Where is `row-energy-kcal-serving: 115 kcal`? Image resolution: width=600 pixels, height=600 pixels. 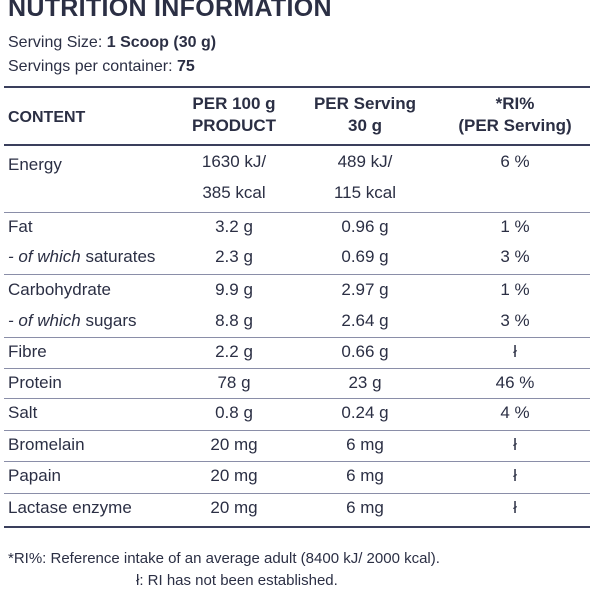 row-energy-kcal-serving: 115 kcal is located at coordinates (365, 192).